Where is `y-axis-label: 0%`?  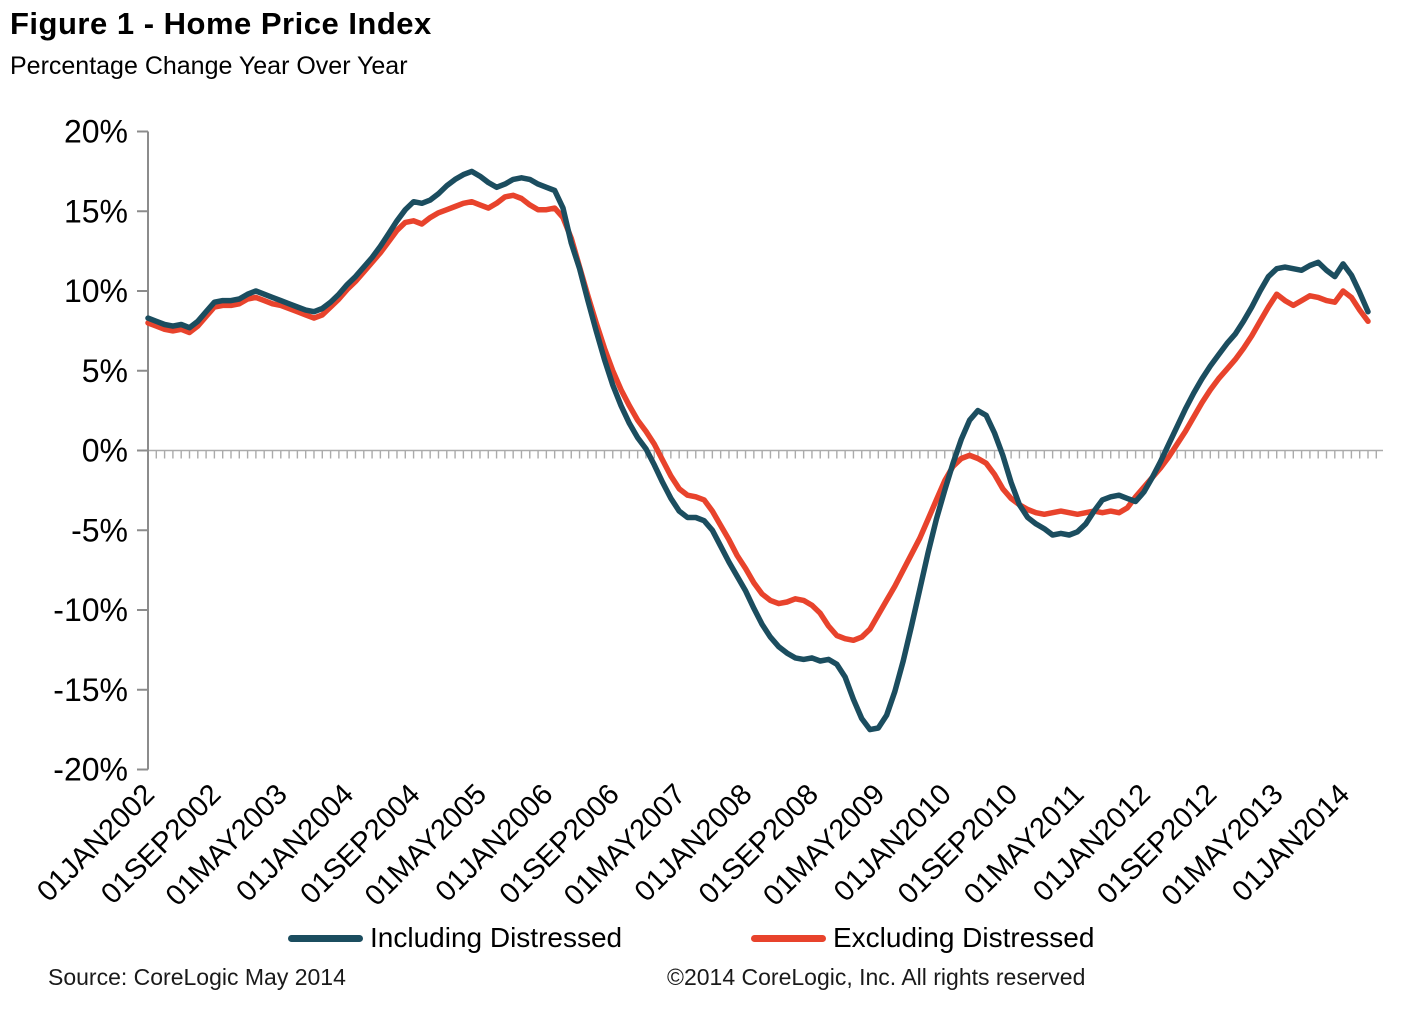 y-axis-label: 0% is located at coordinates (105, 451).